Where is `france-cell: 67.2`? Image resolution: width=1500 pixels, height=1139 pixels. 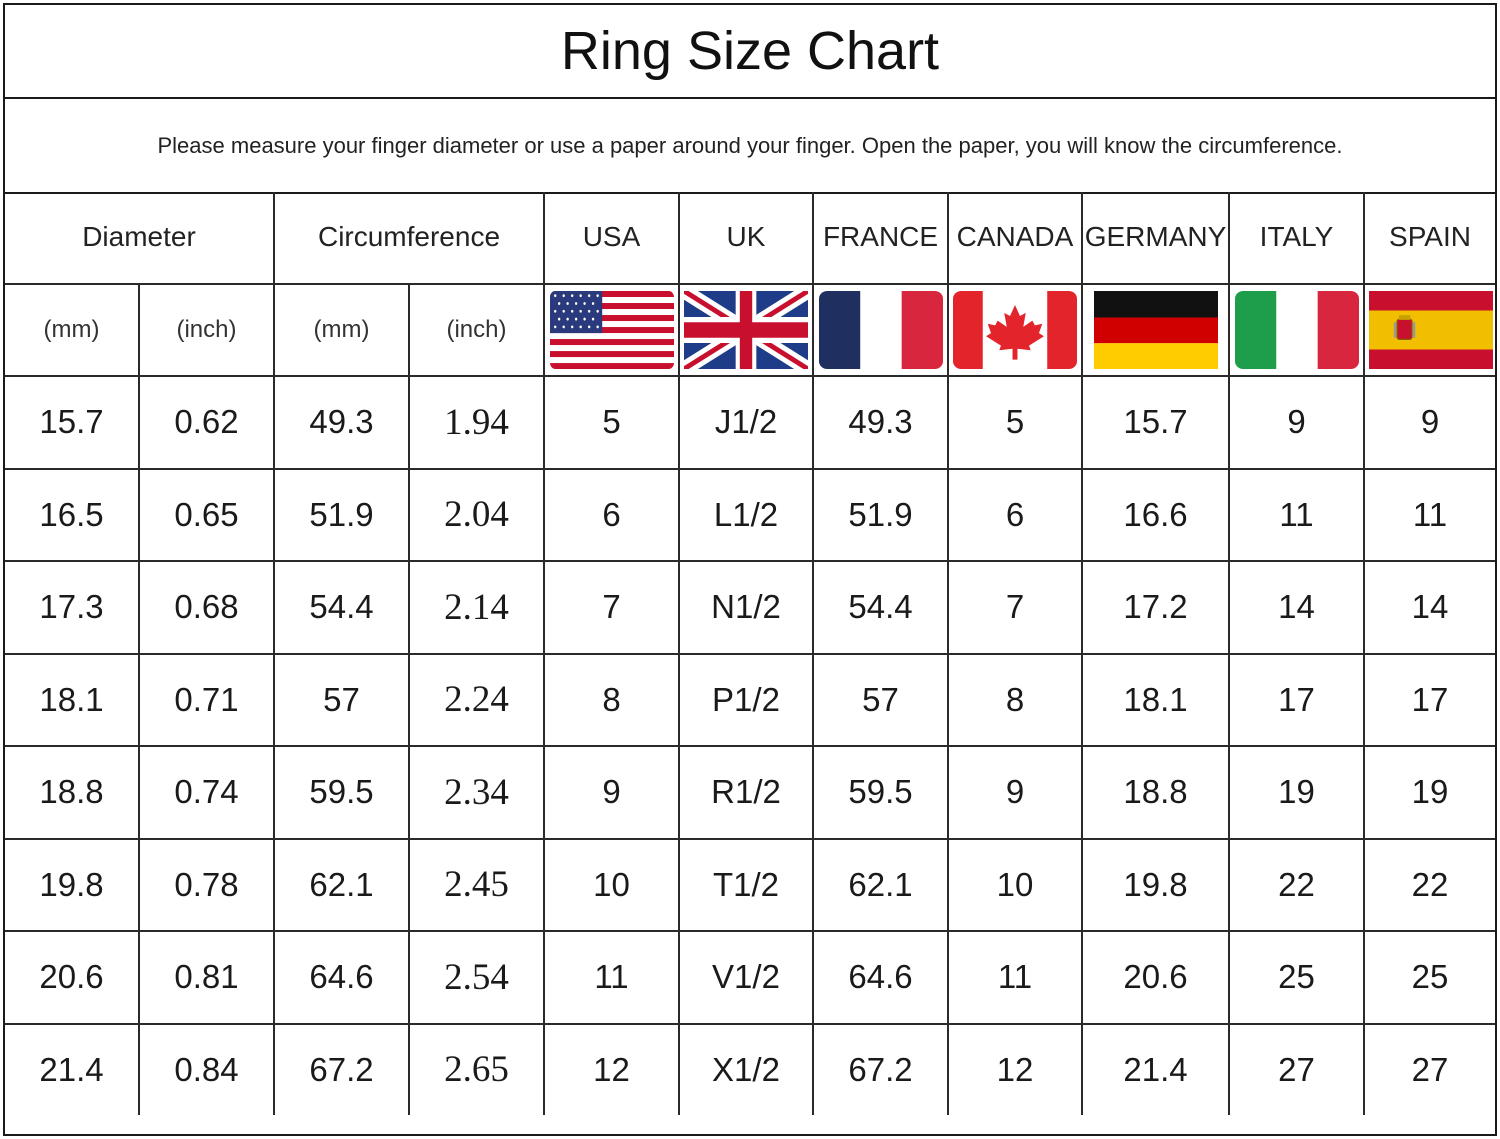 france-cell: 67.2 is located at coordinates (880, 1068).